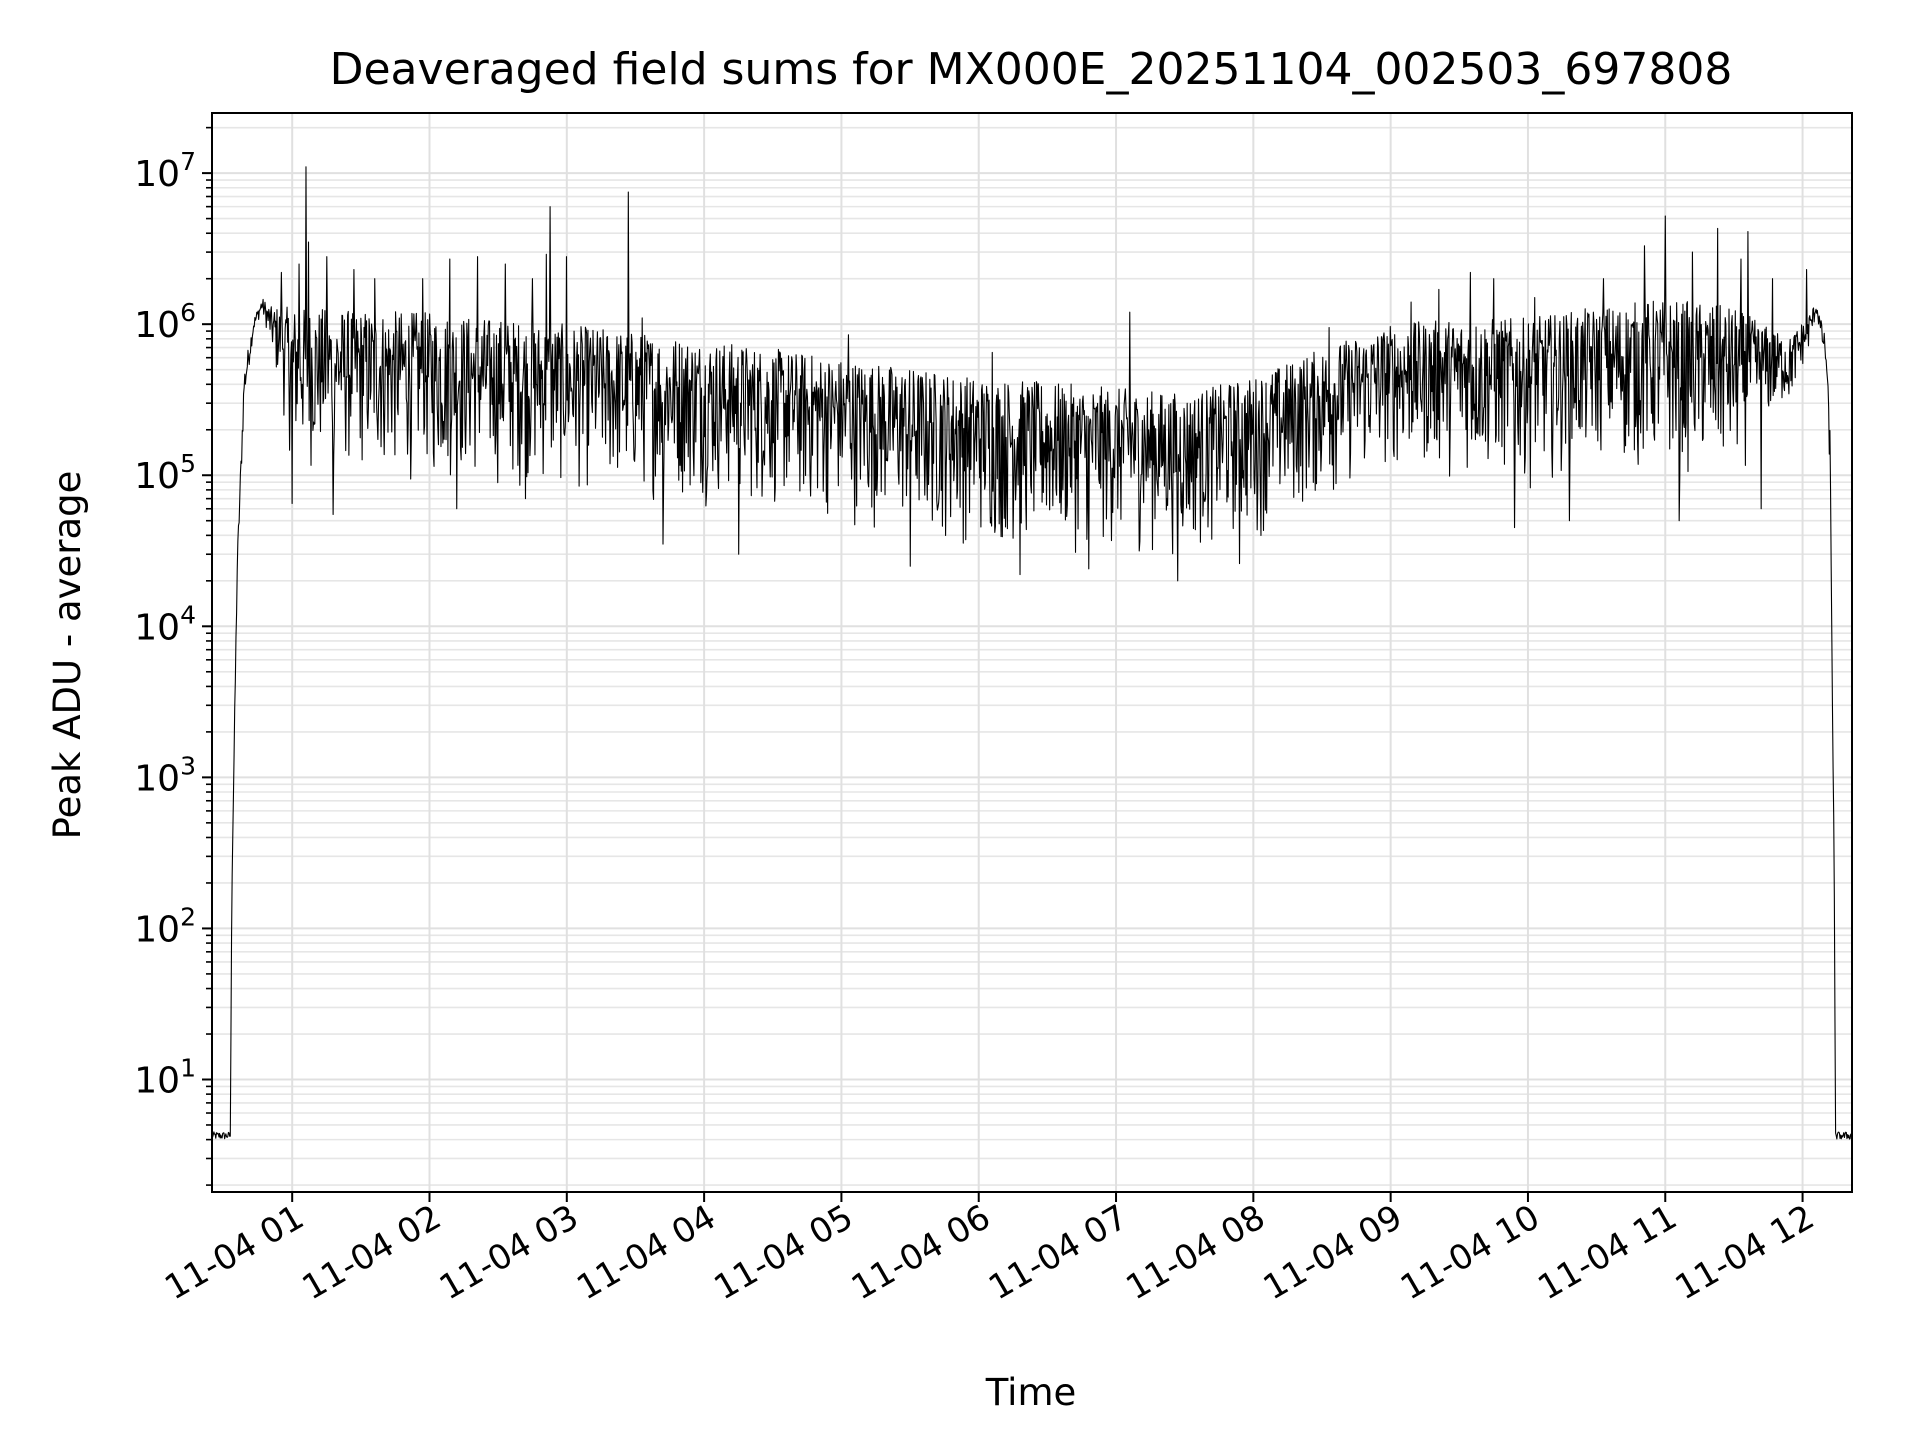  I want to click on y-tick-label: 10³, so click(165, 775).